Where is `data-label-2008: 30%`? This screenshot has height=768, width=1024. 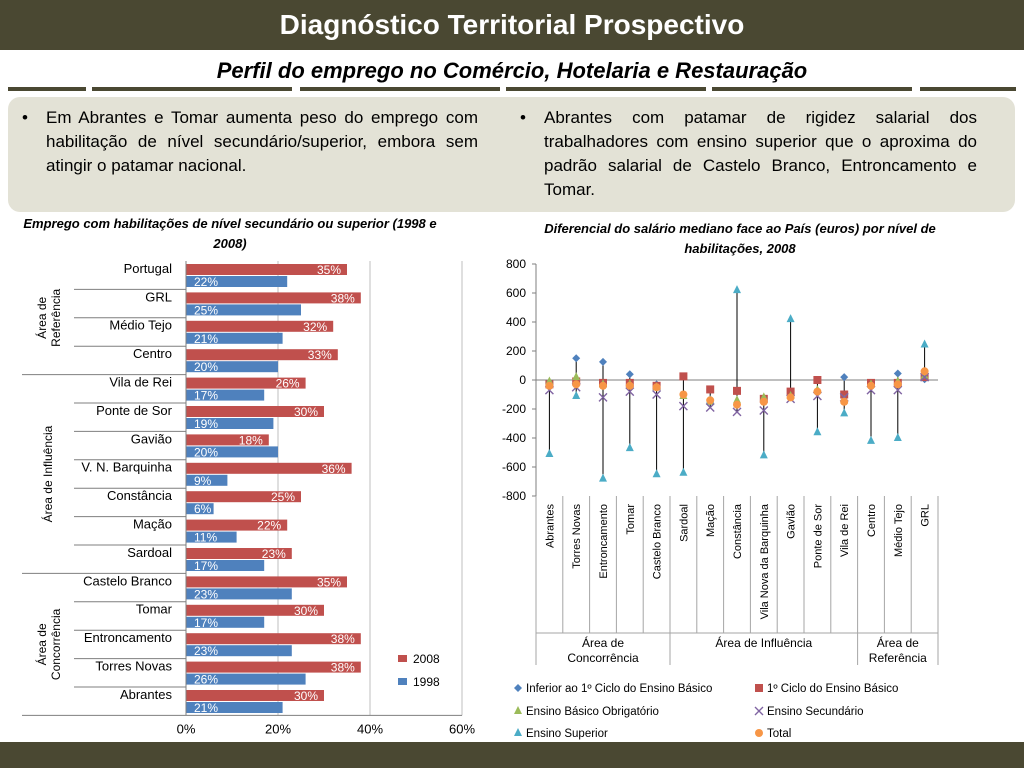
data-label-2008: 30% is located at coordinates (306, 412).